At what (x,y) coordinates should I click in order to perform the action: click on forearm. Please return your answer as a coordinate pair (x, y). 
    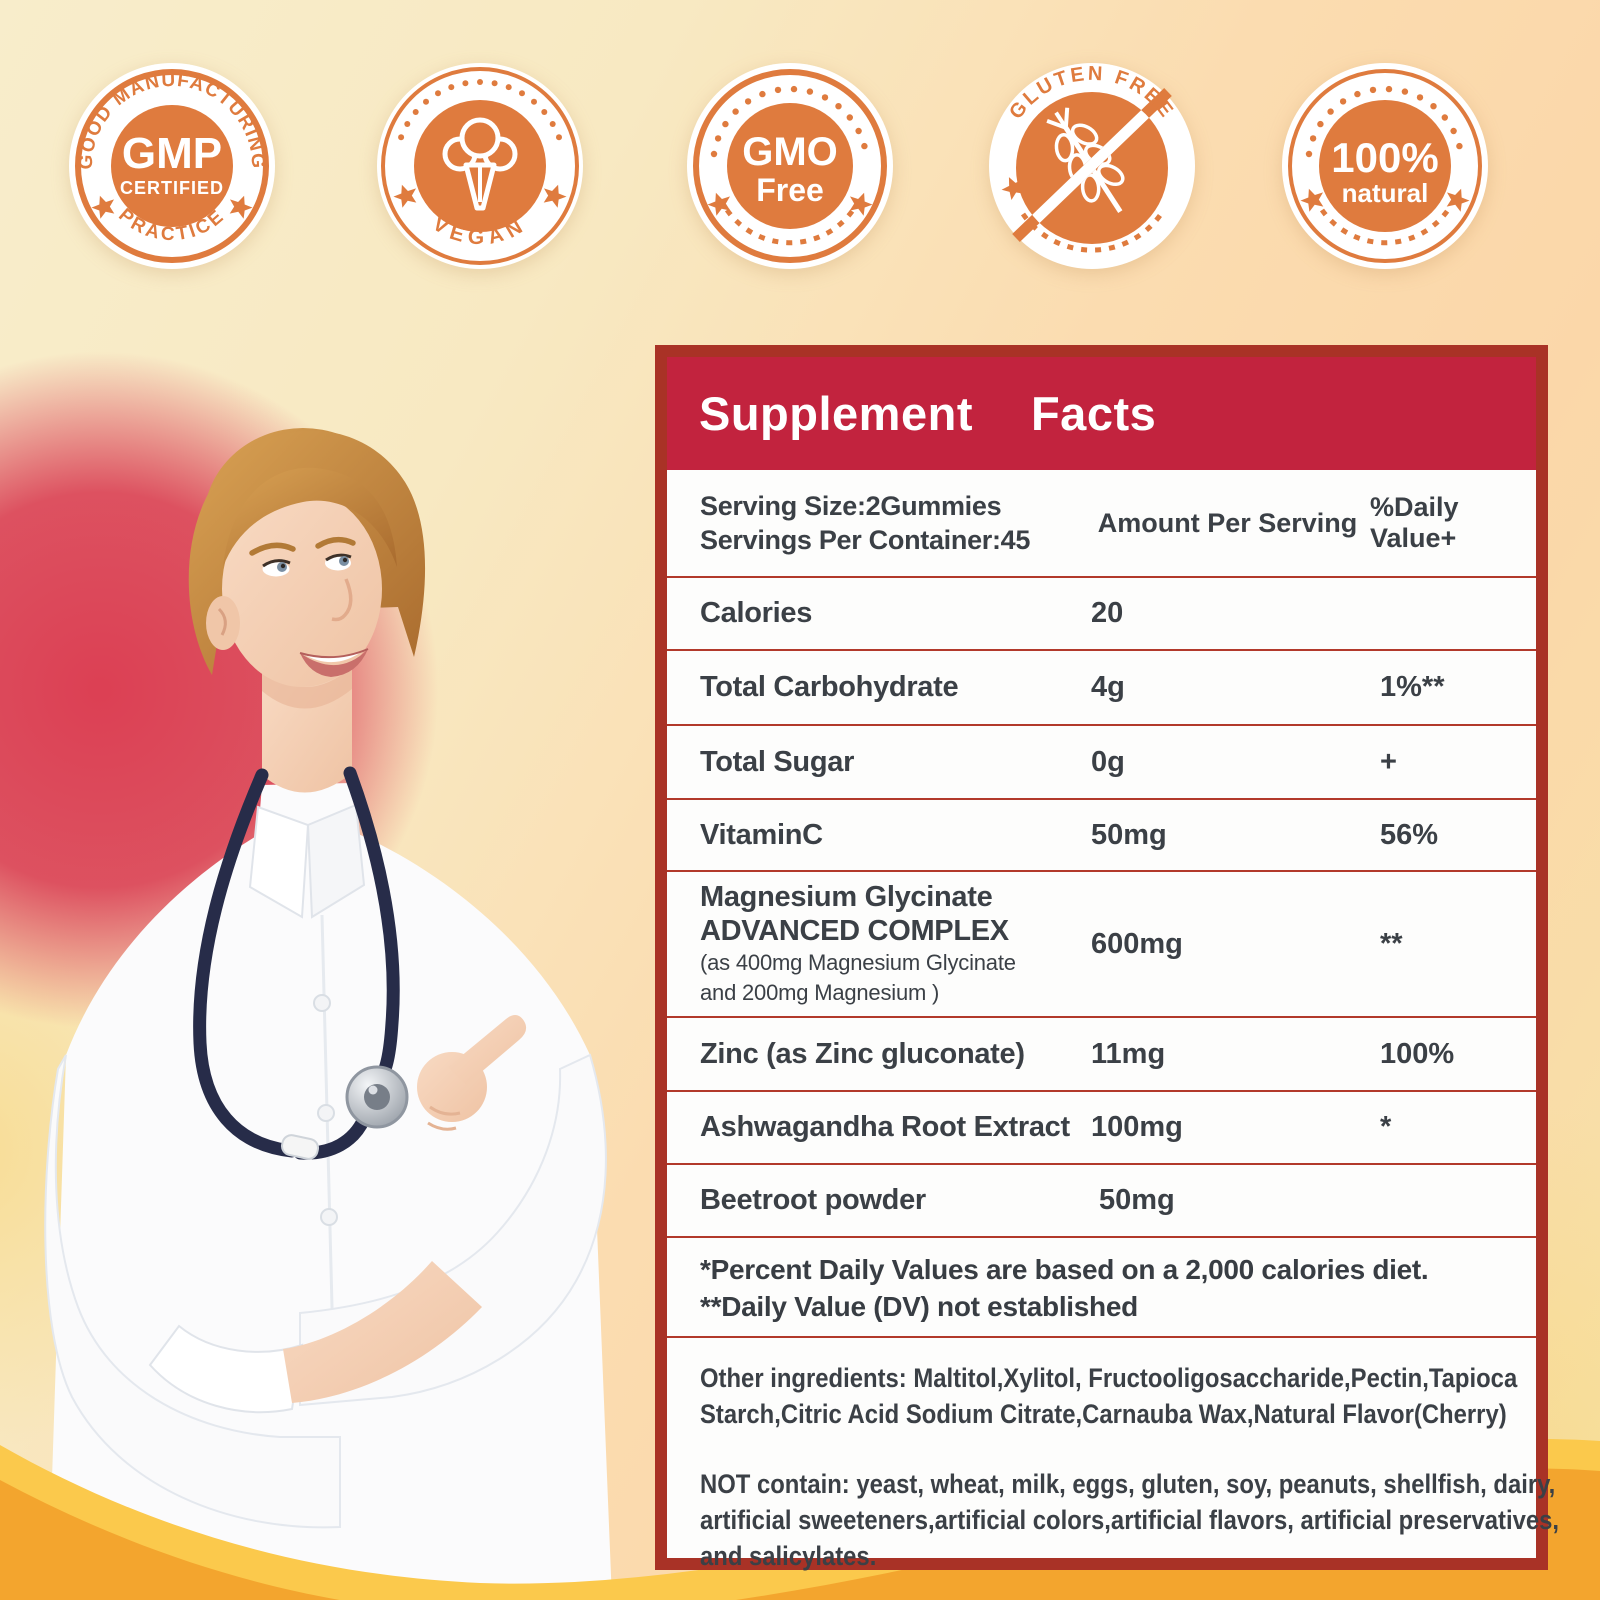
    Looking at the image, I should click on (382, 1332).